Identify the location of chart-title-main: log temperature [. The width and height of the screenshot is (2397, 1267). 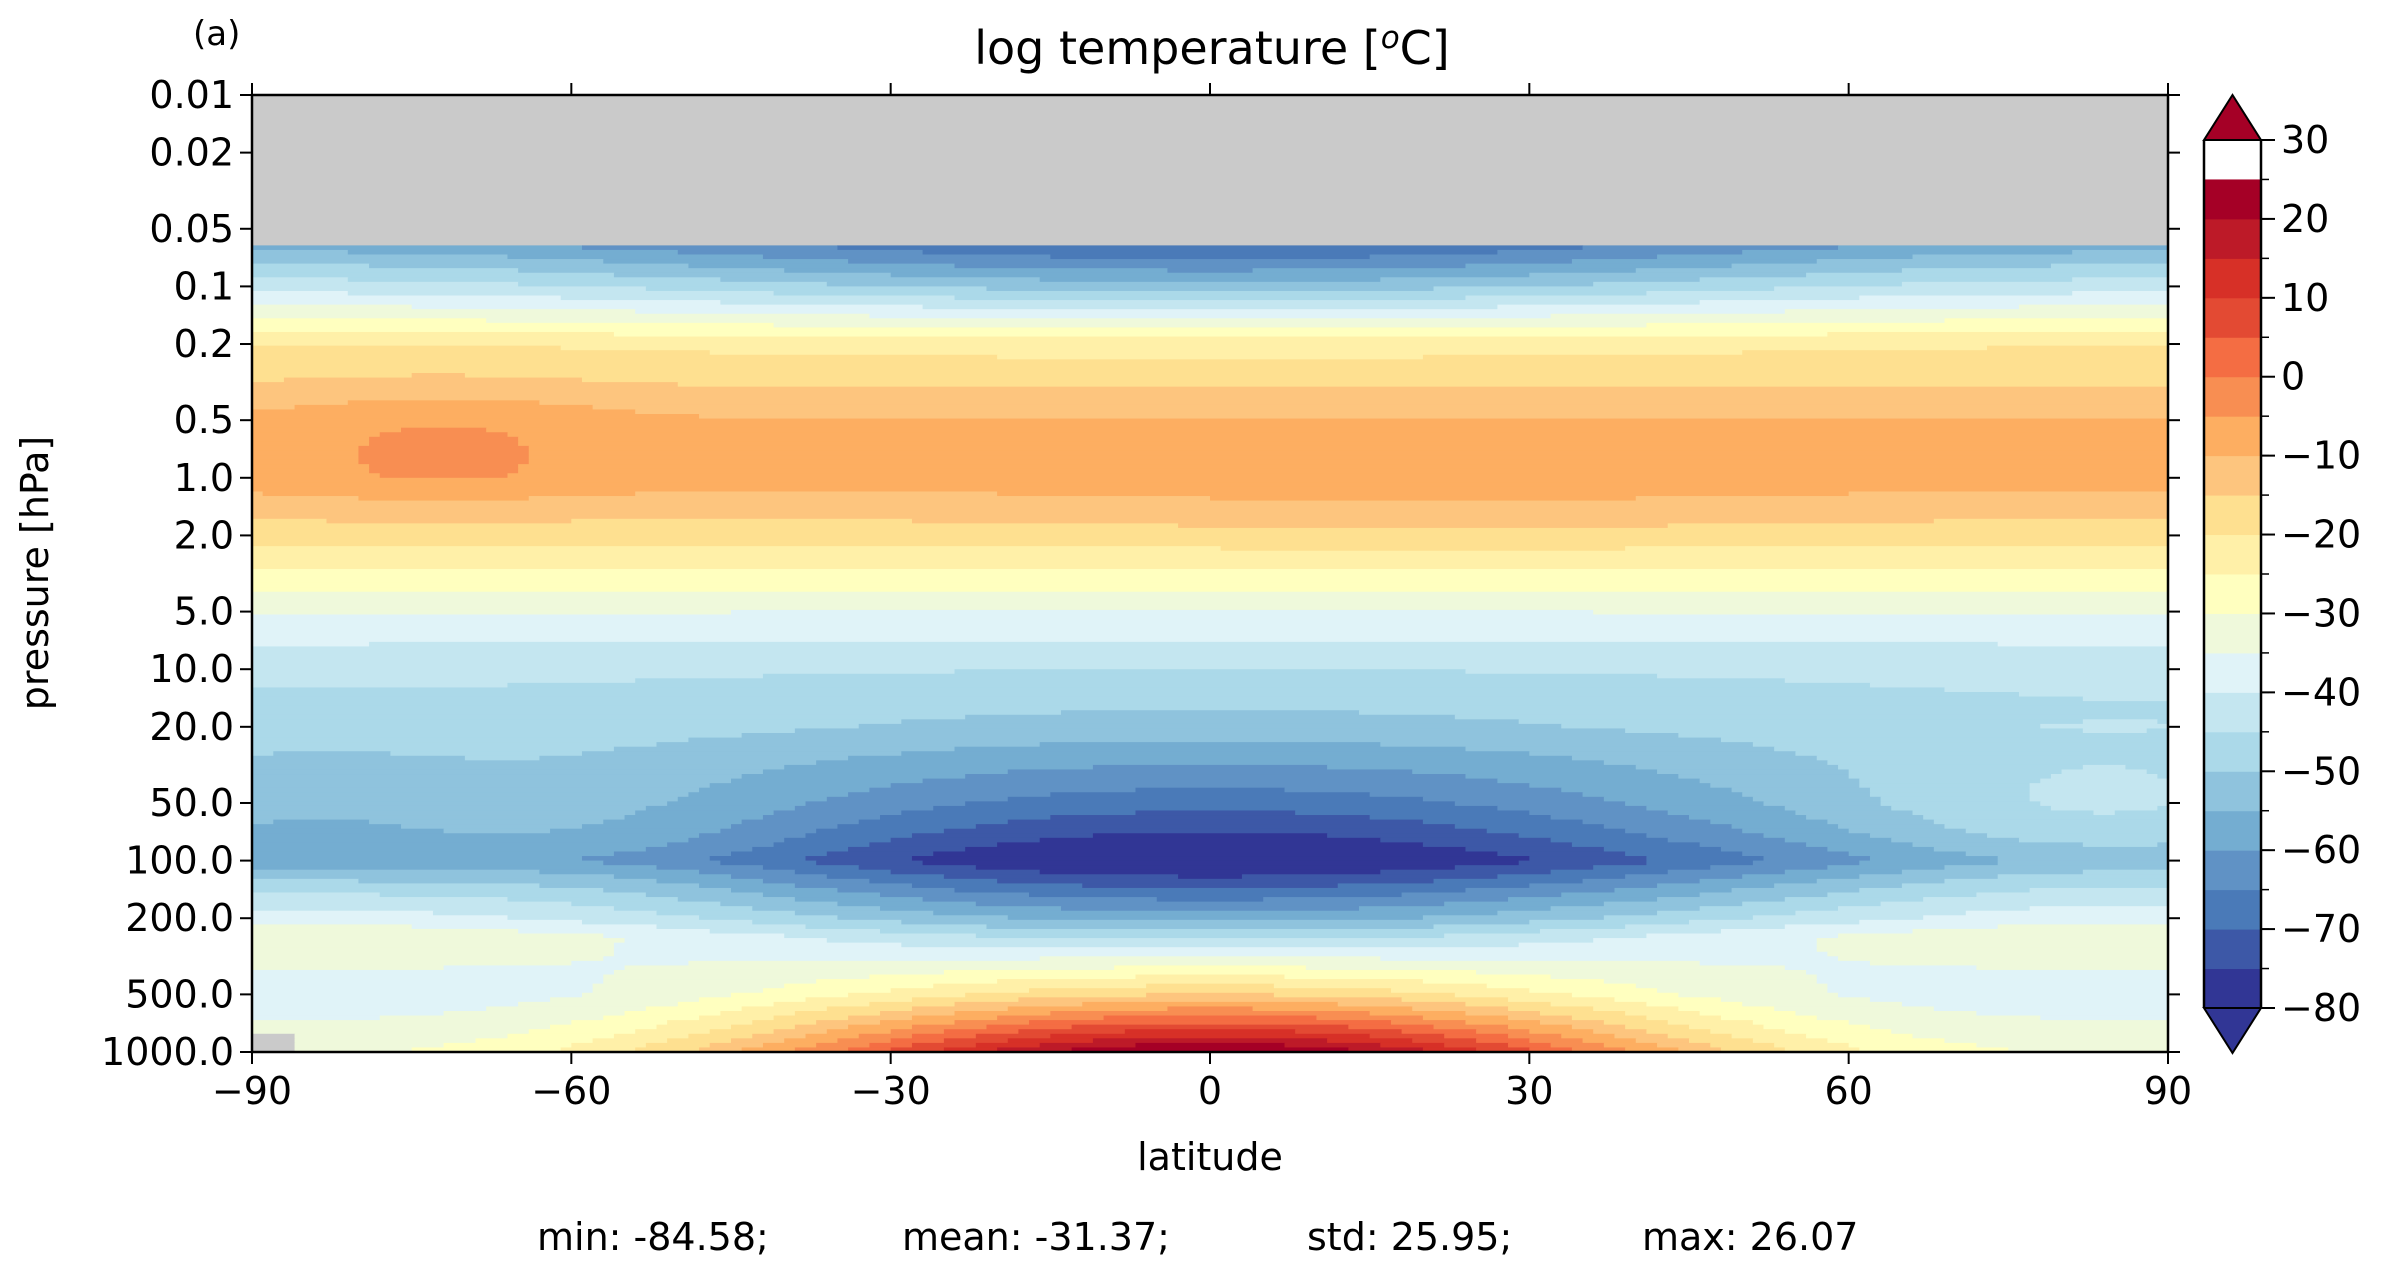
(1177, 48).